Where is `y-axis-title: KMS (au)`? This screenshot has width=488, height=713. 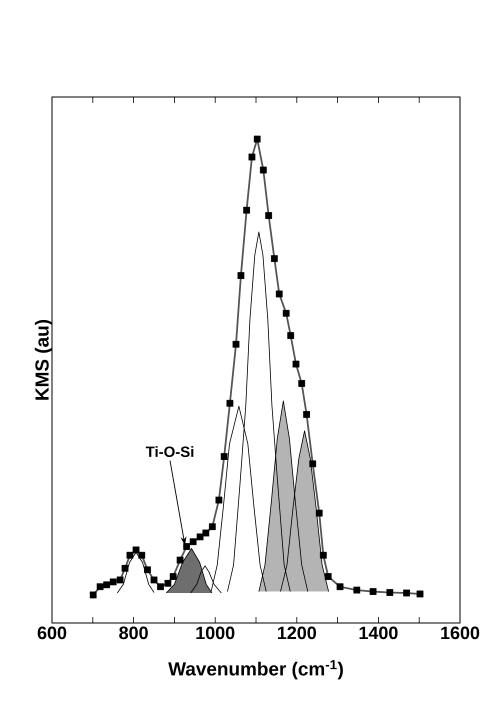
y-axis-title: KMS (au) is located at coordinates (43, 360).